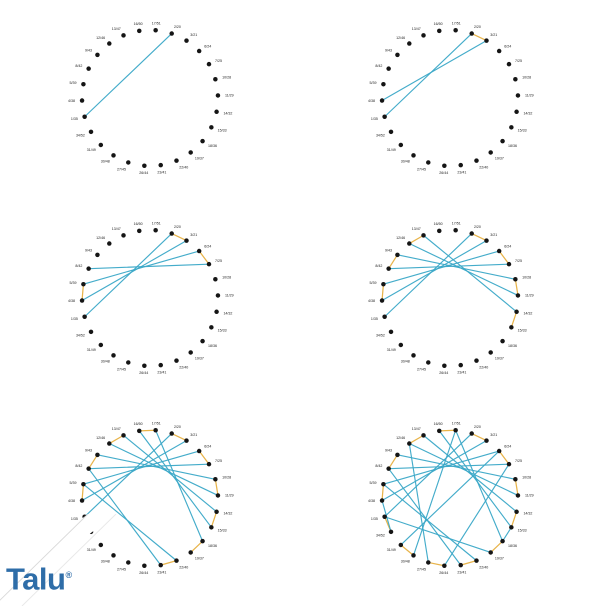 This screenshot has width=600, height=606. What do you see at coordinates (512, 146) in the screenshot?
I see `node-label: 18/36` at bounding box center [512, 146].